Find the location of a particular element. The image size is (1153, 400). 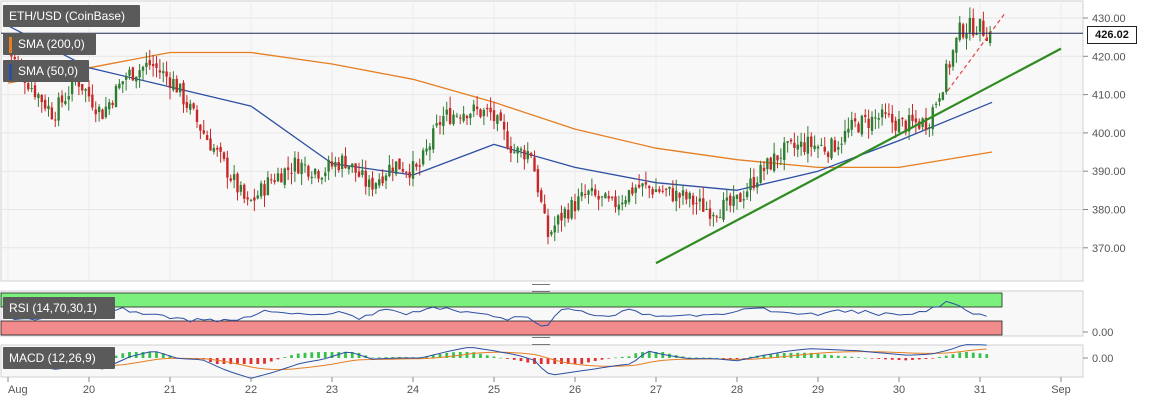

legend-symbol: ETH/USD (CoinBase) is located at coordinates (71, 16).